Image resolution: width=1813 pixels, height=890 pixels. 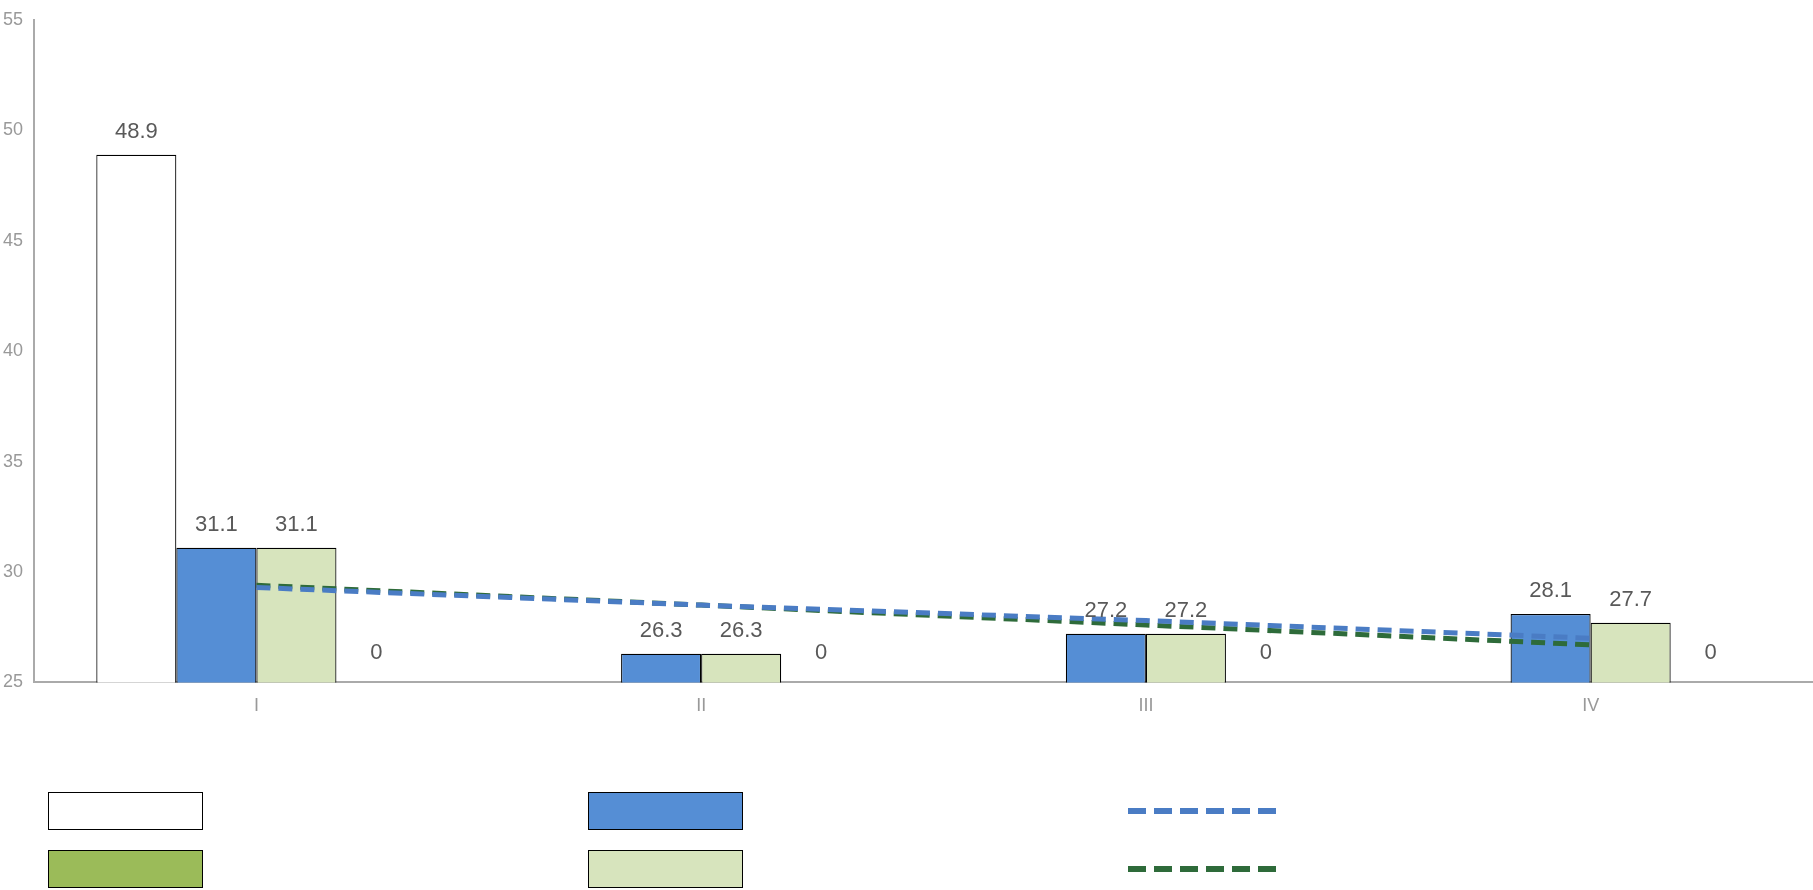 What do you see at coordinates (13, 681) in the screenshot?
I see `y-tick-label: 25` at bounding box center [13, 681].